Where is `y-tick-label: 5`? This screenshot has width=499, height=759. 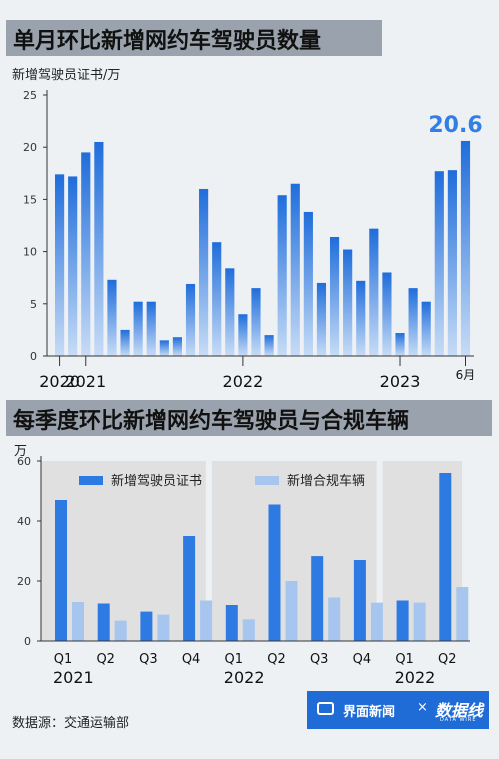 y-tick-label: 5 is located at coordinates (33, 304).